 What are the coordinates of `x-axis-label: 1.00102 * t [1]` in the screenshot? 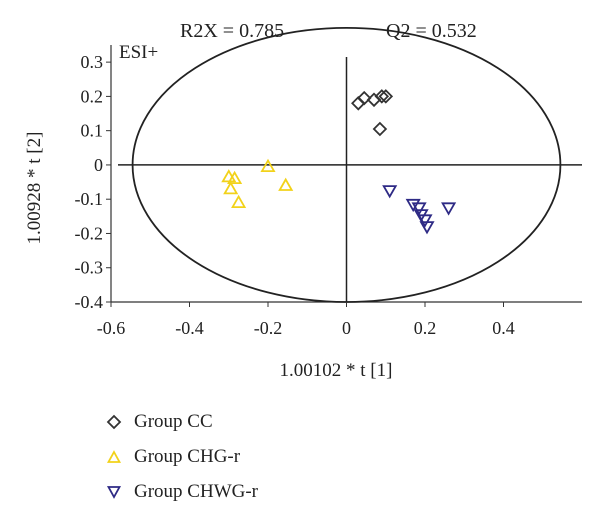 It's located at (336, 370).